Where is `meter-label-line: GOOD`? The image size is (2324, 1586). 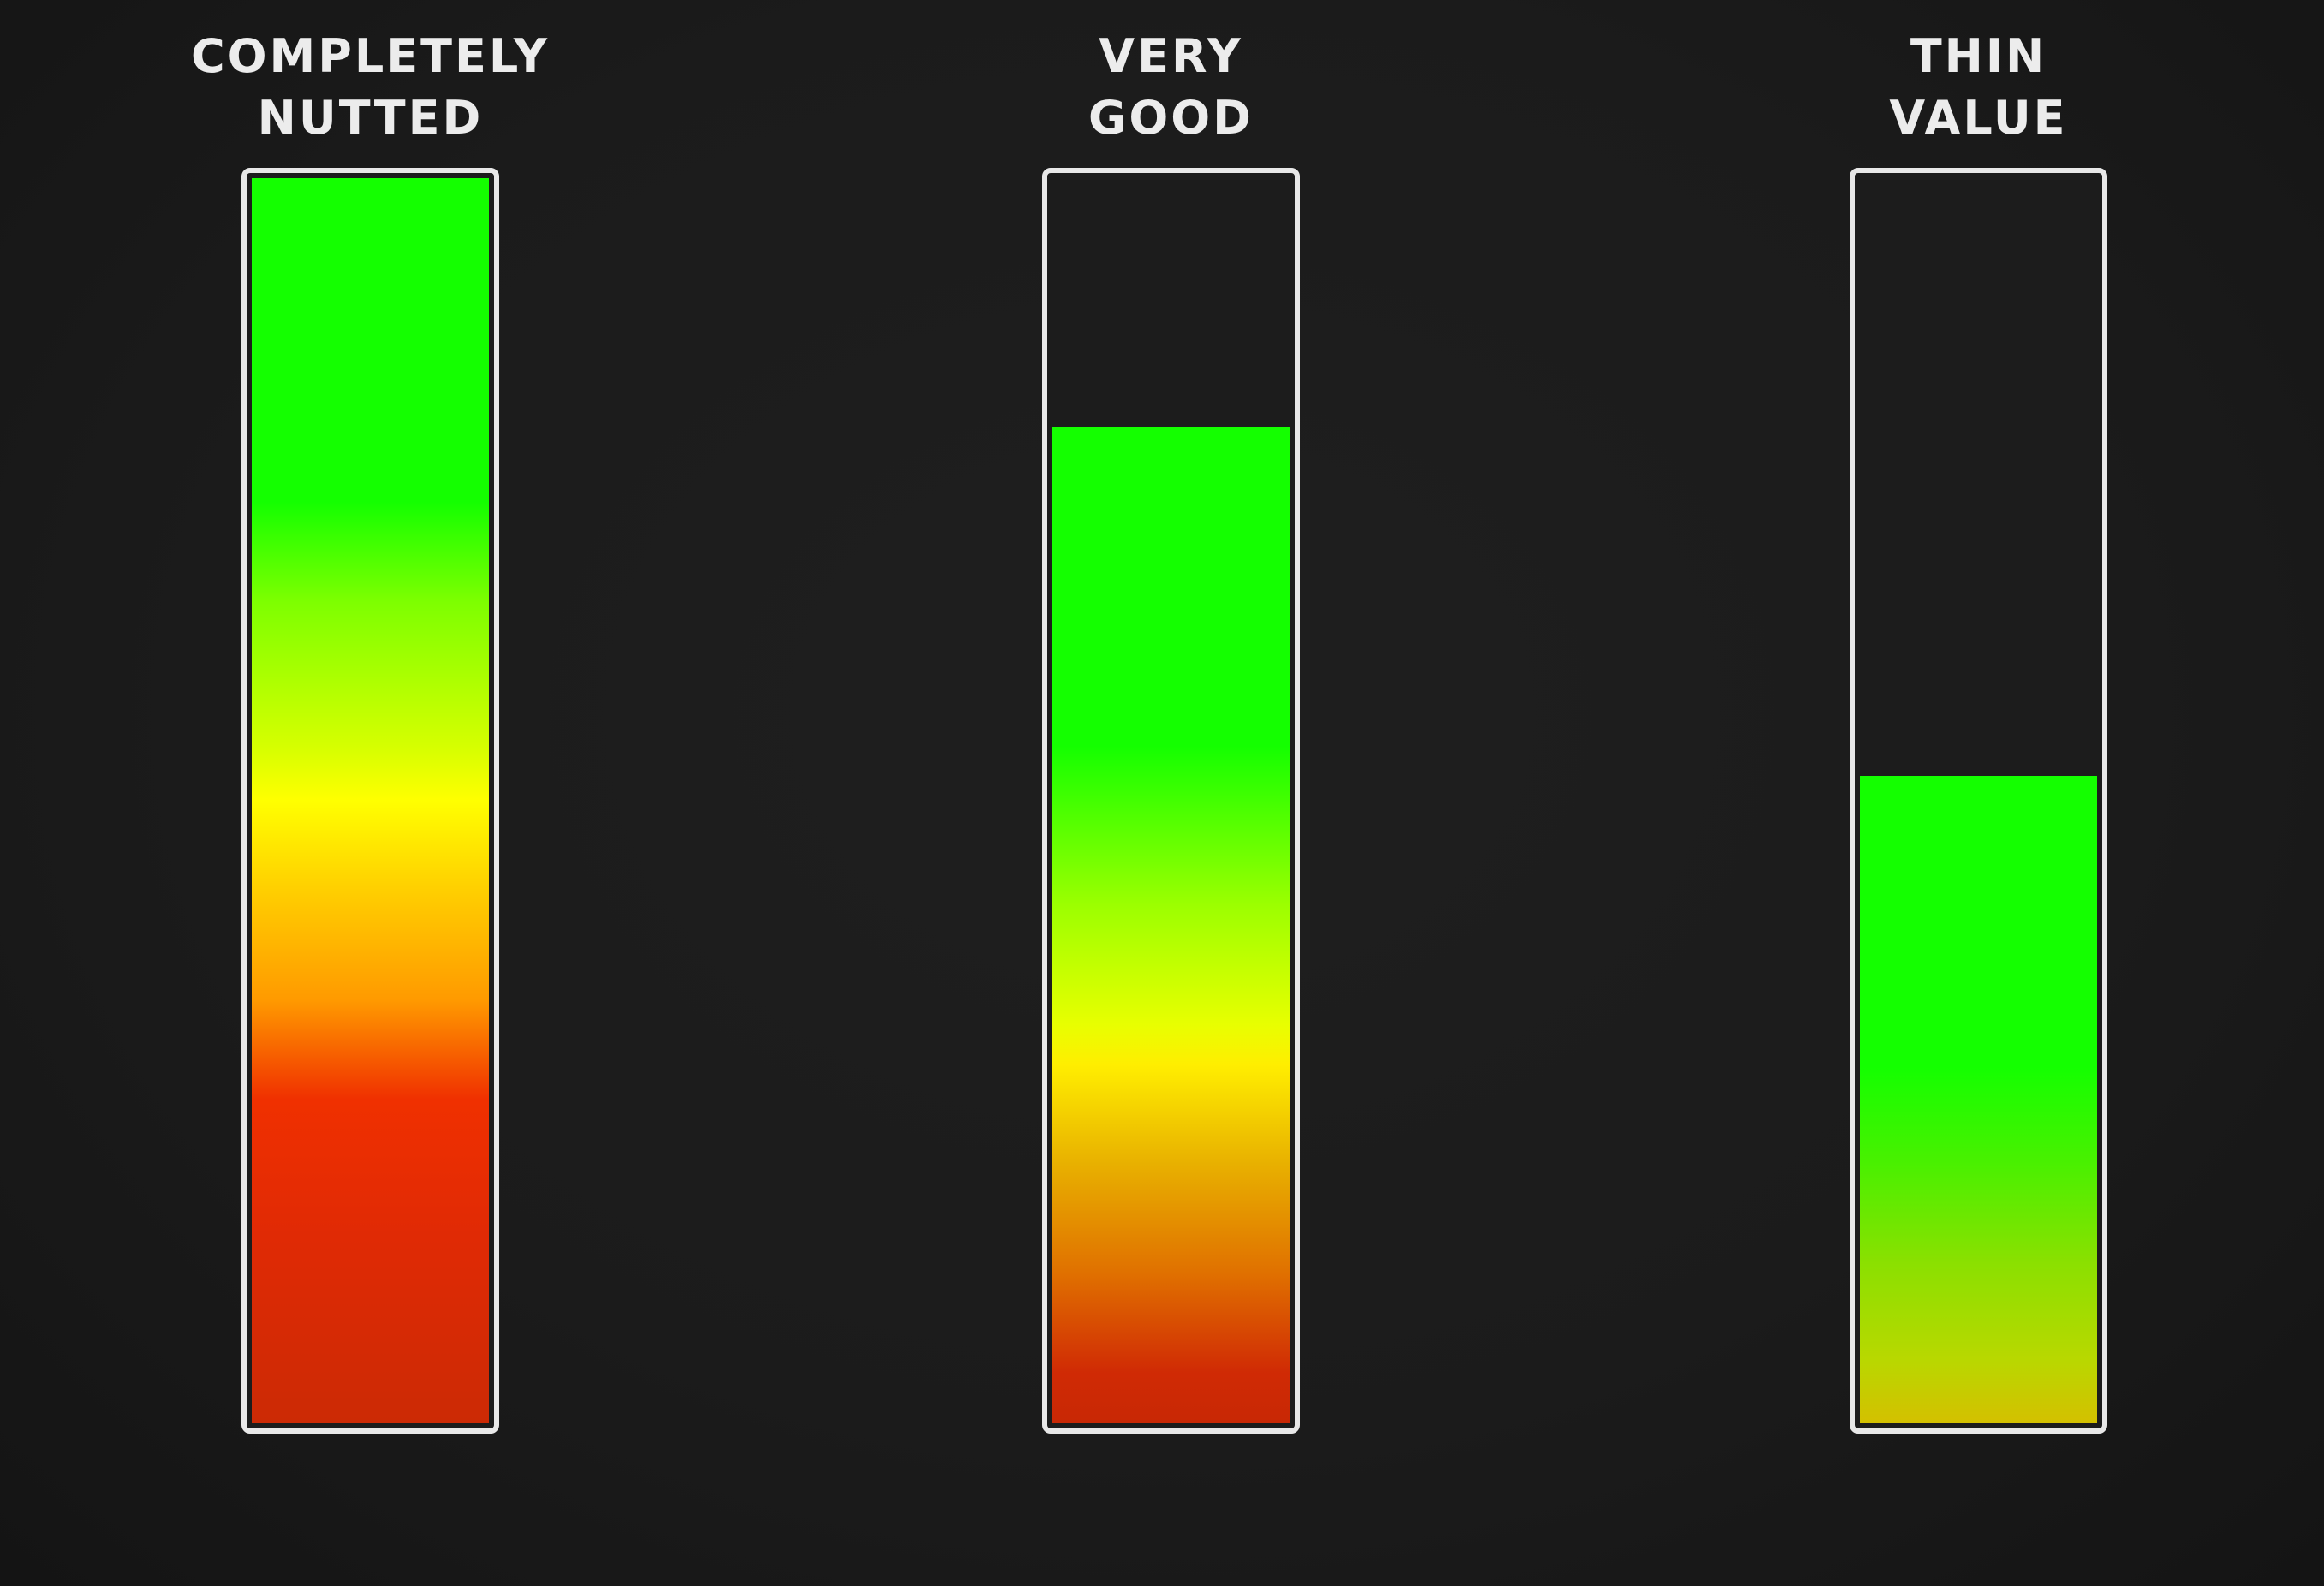 meter-label-line: GOOD is located at coordinates (1171, 118).